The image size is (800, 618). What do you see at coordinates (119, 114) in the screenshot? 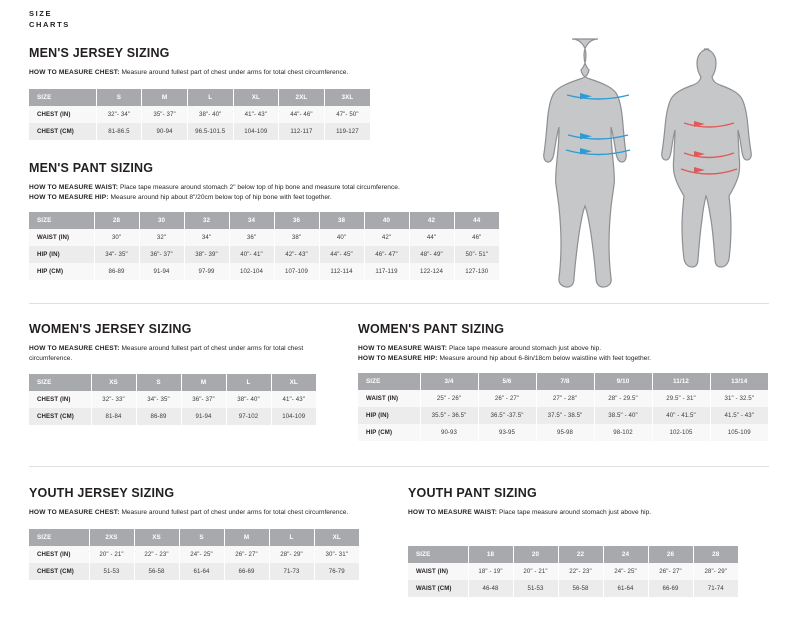
I see `cell: 32"- 34"` at bounding box center [119, 114].